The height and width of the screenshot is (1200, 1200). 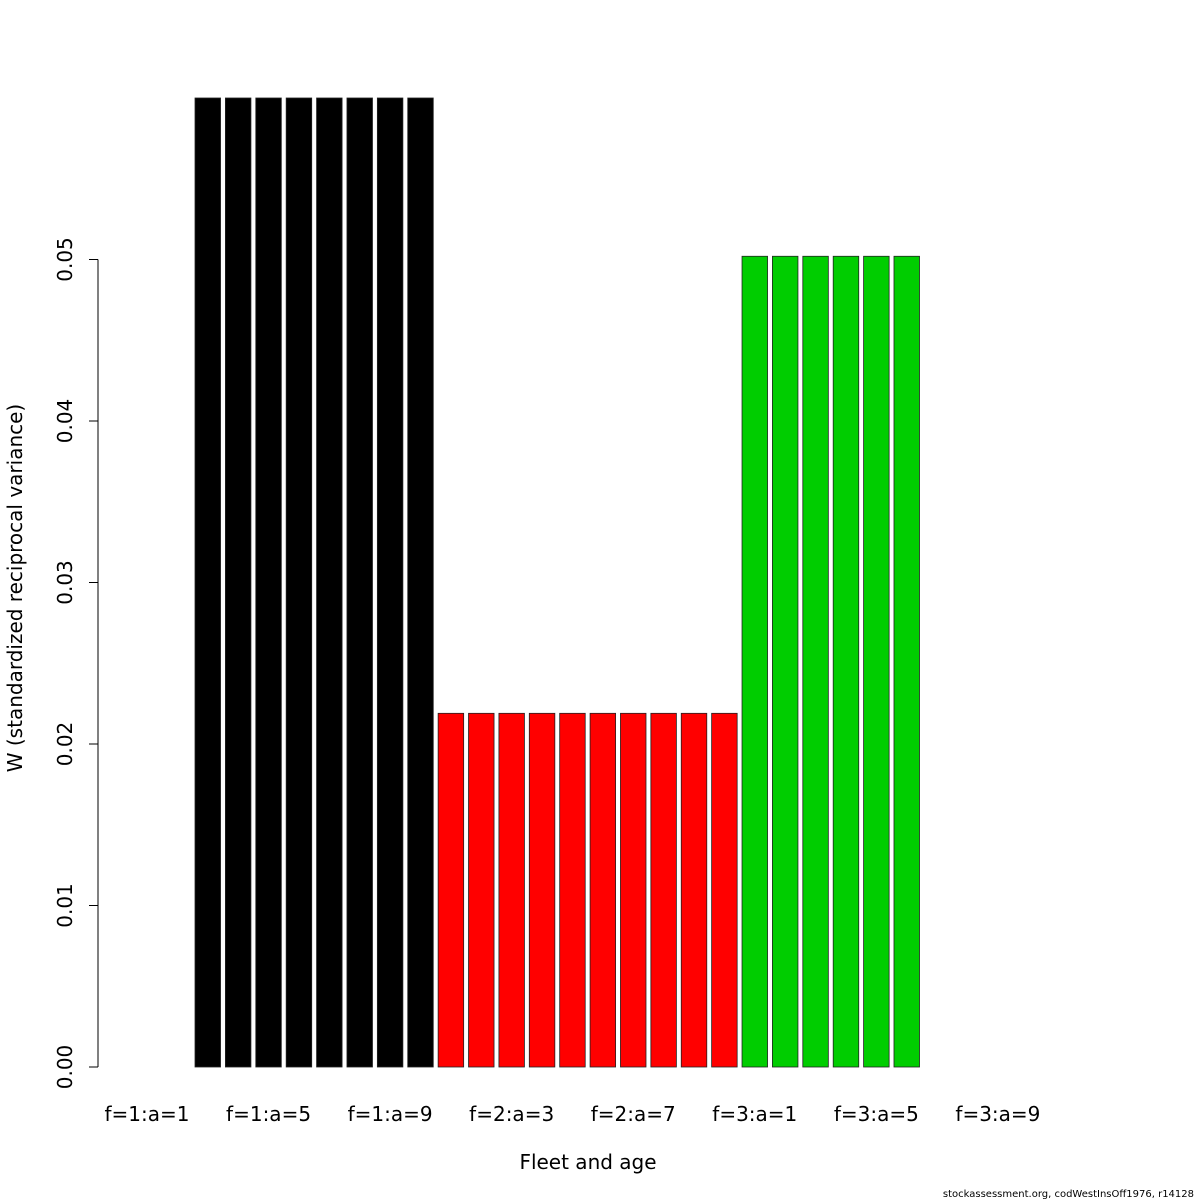 I want to click on y-tick-label: 0.01, so click(x=65, y=905).